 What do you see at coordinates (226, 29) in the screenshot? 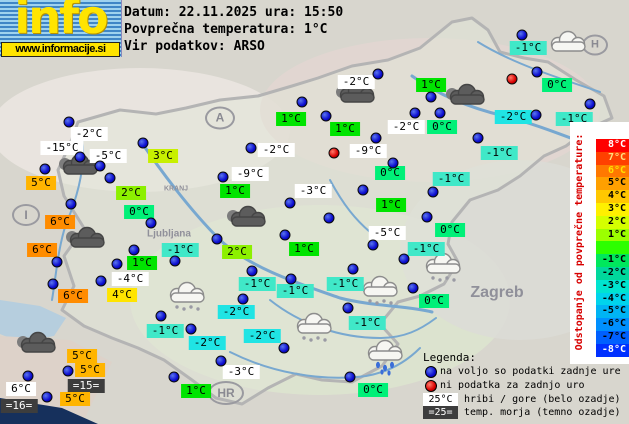
I see `header-avg-temp-line: Povprečna temperatura: 1°C` at bounding box center [226, 29].